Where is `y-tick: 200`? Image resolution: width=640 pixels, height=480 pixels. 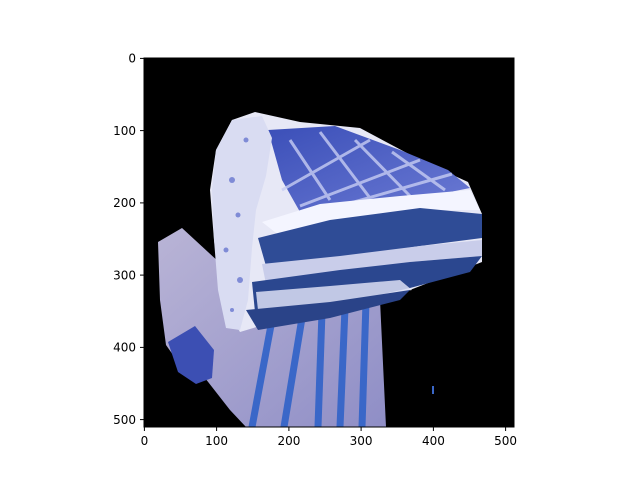
y-tick: 200 is located at coordinates (128, 203).